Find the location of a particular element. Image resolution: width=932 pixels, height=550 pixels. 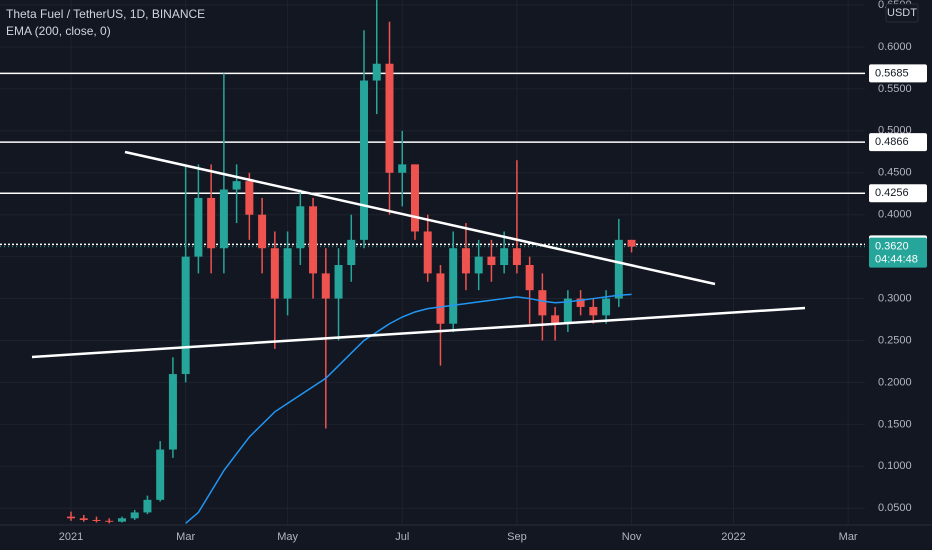

countdown: 04:44:48 is located at coordinates (896, 259).